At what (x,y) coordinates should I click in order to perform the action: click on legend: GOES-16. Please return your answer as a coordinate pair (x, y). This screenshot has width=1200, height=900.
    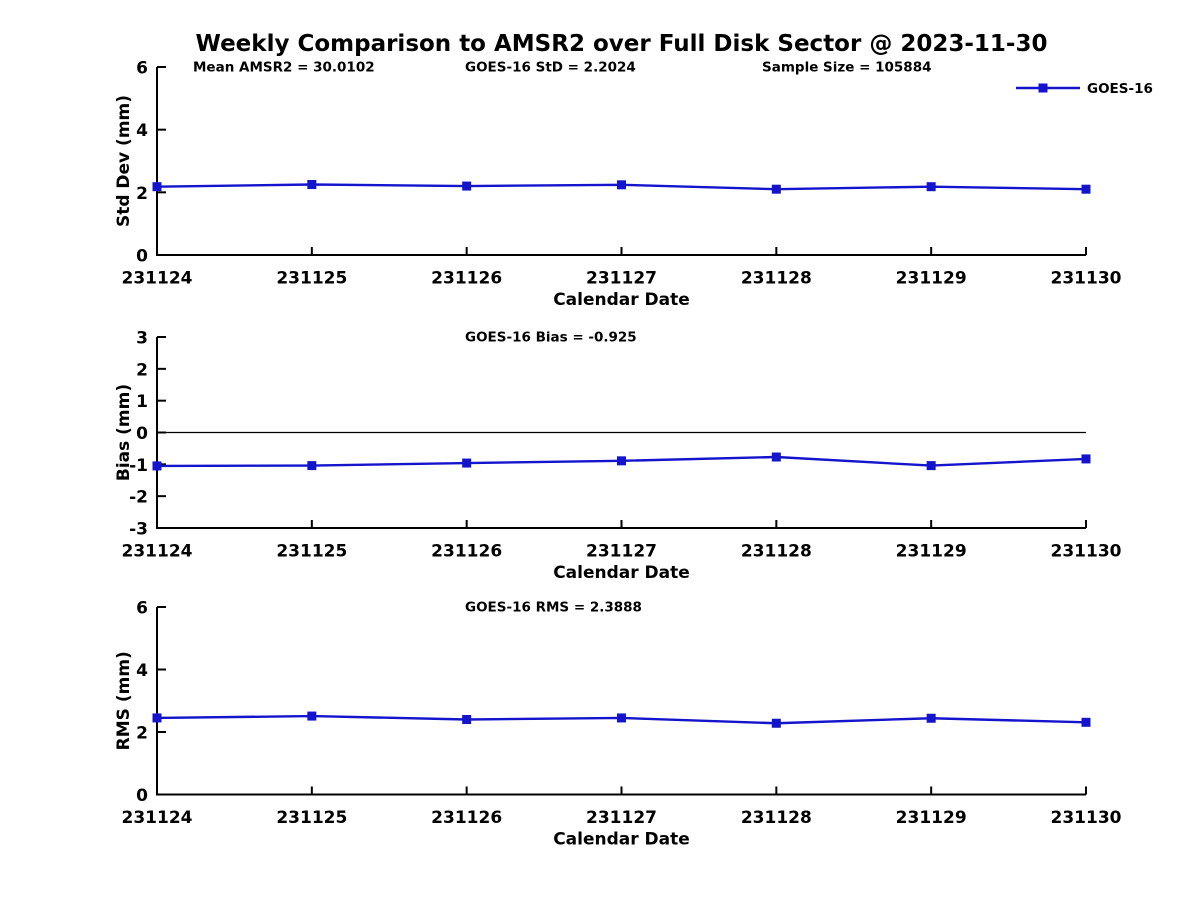
    Looking at the image, I should click on (1084, 89).